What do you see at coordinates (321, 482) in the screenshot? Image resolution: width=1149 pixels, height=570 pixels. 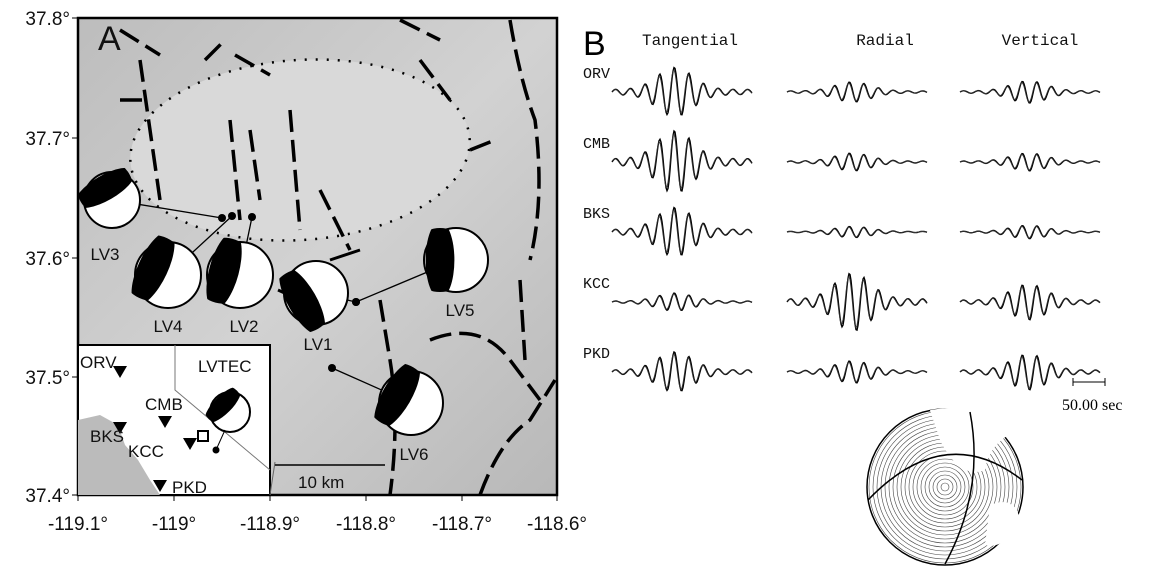 I see `scale-bar-label: 10 km` at bounding box center [321, 482].